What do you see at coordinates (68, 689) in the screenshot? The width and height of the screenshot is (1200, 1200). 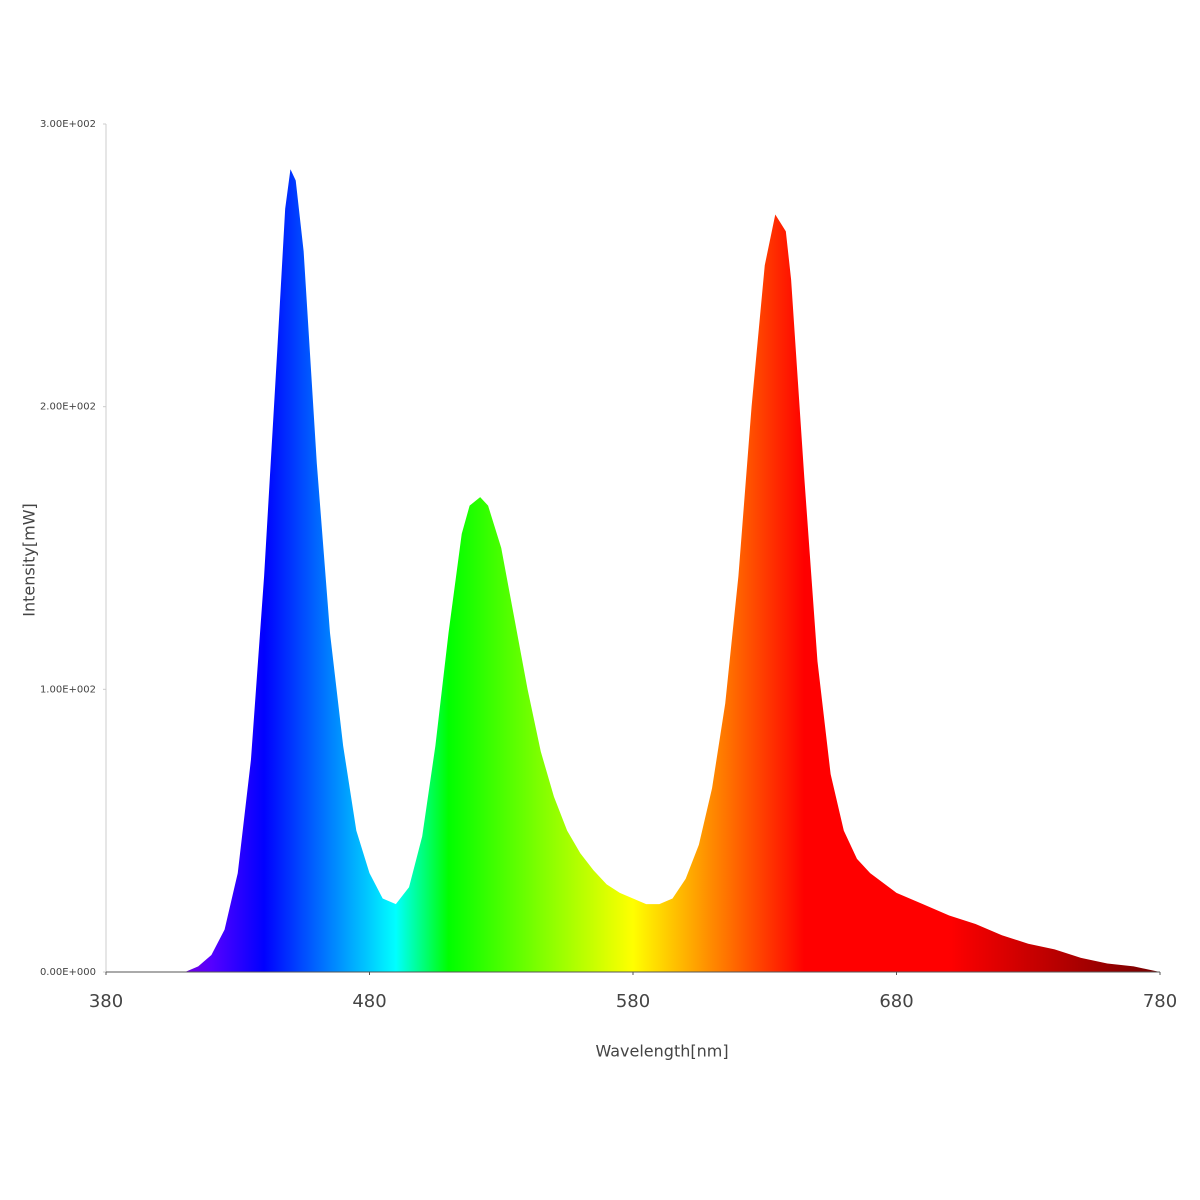 I see `y-tick-label: 1.00E+002` at bounding box center [68, 689].